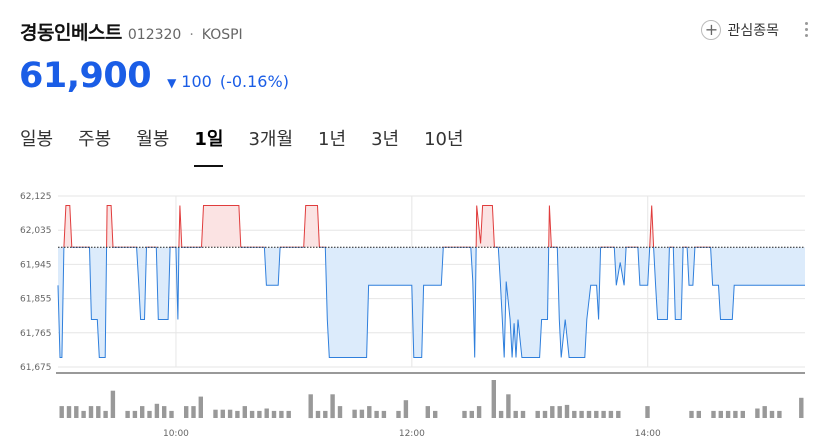  Describe the element at coordinates (172, 83) in the screenshot. I see `triangle-down-icon: ▼` at that location.